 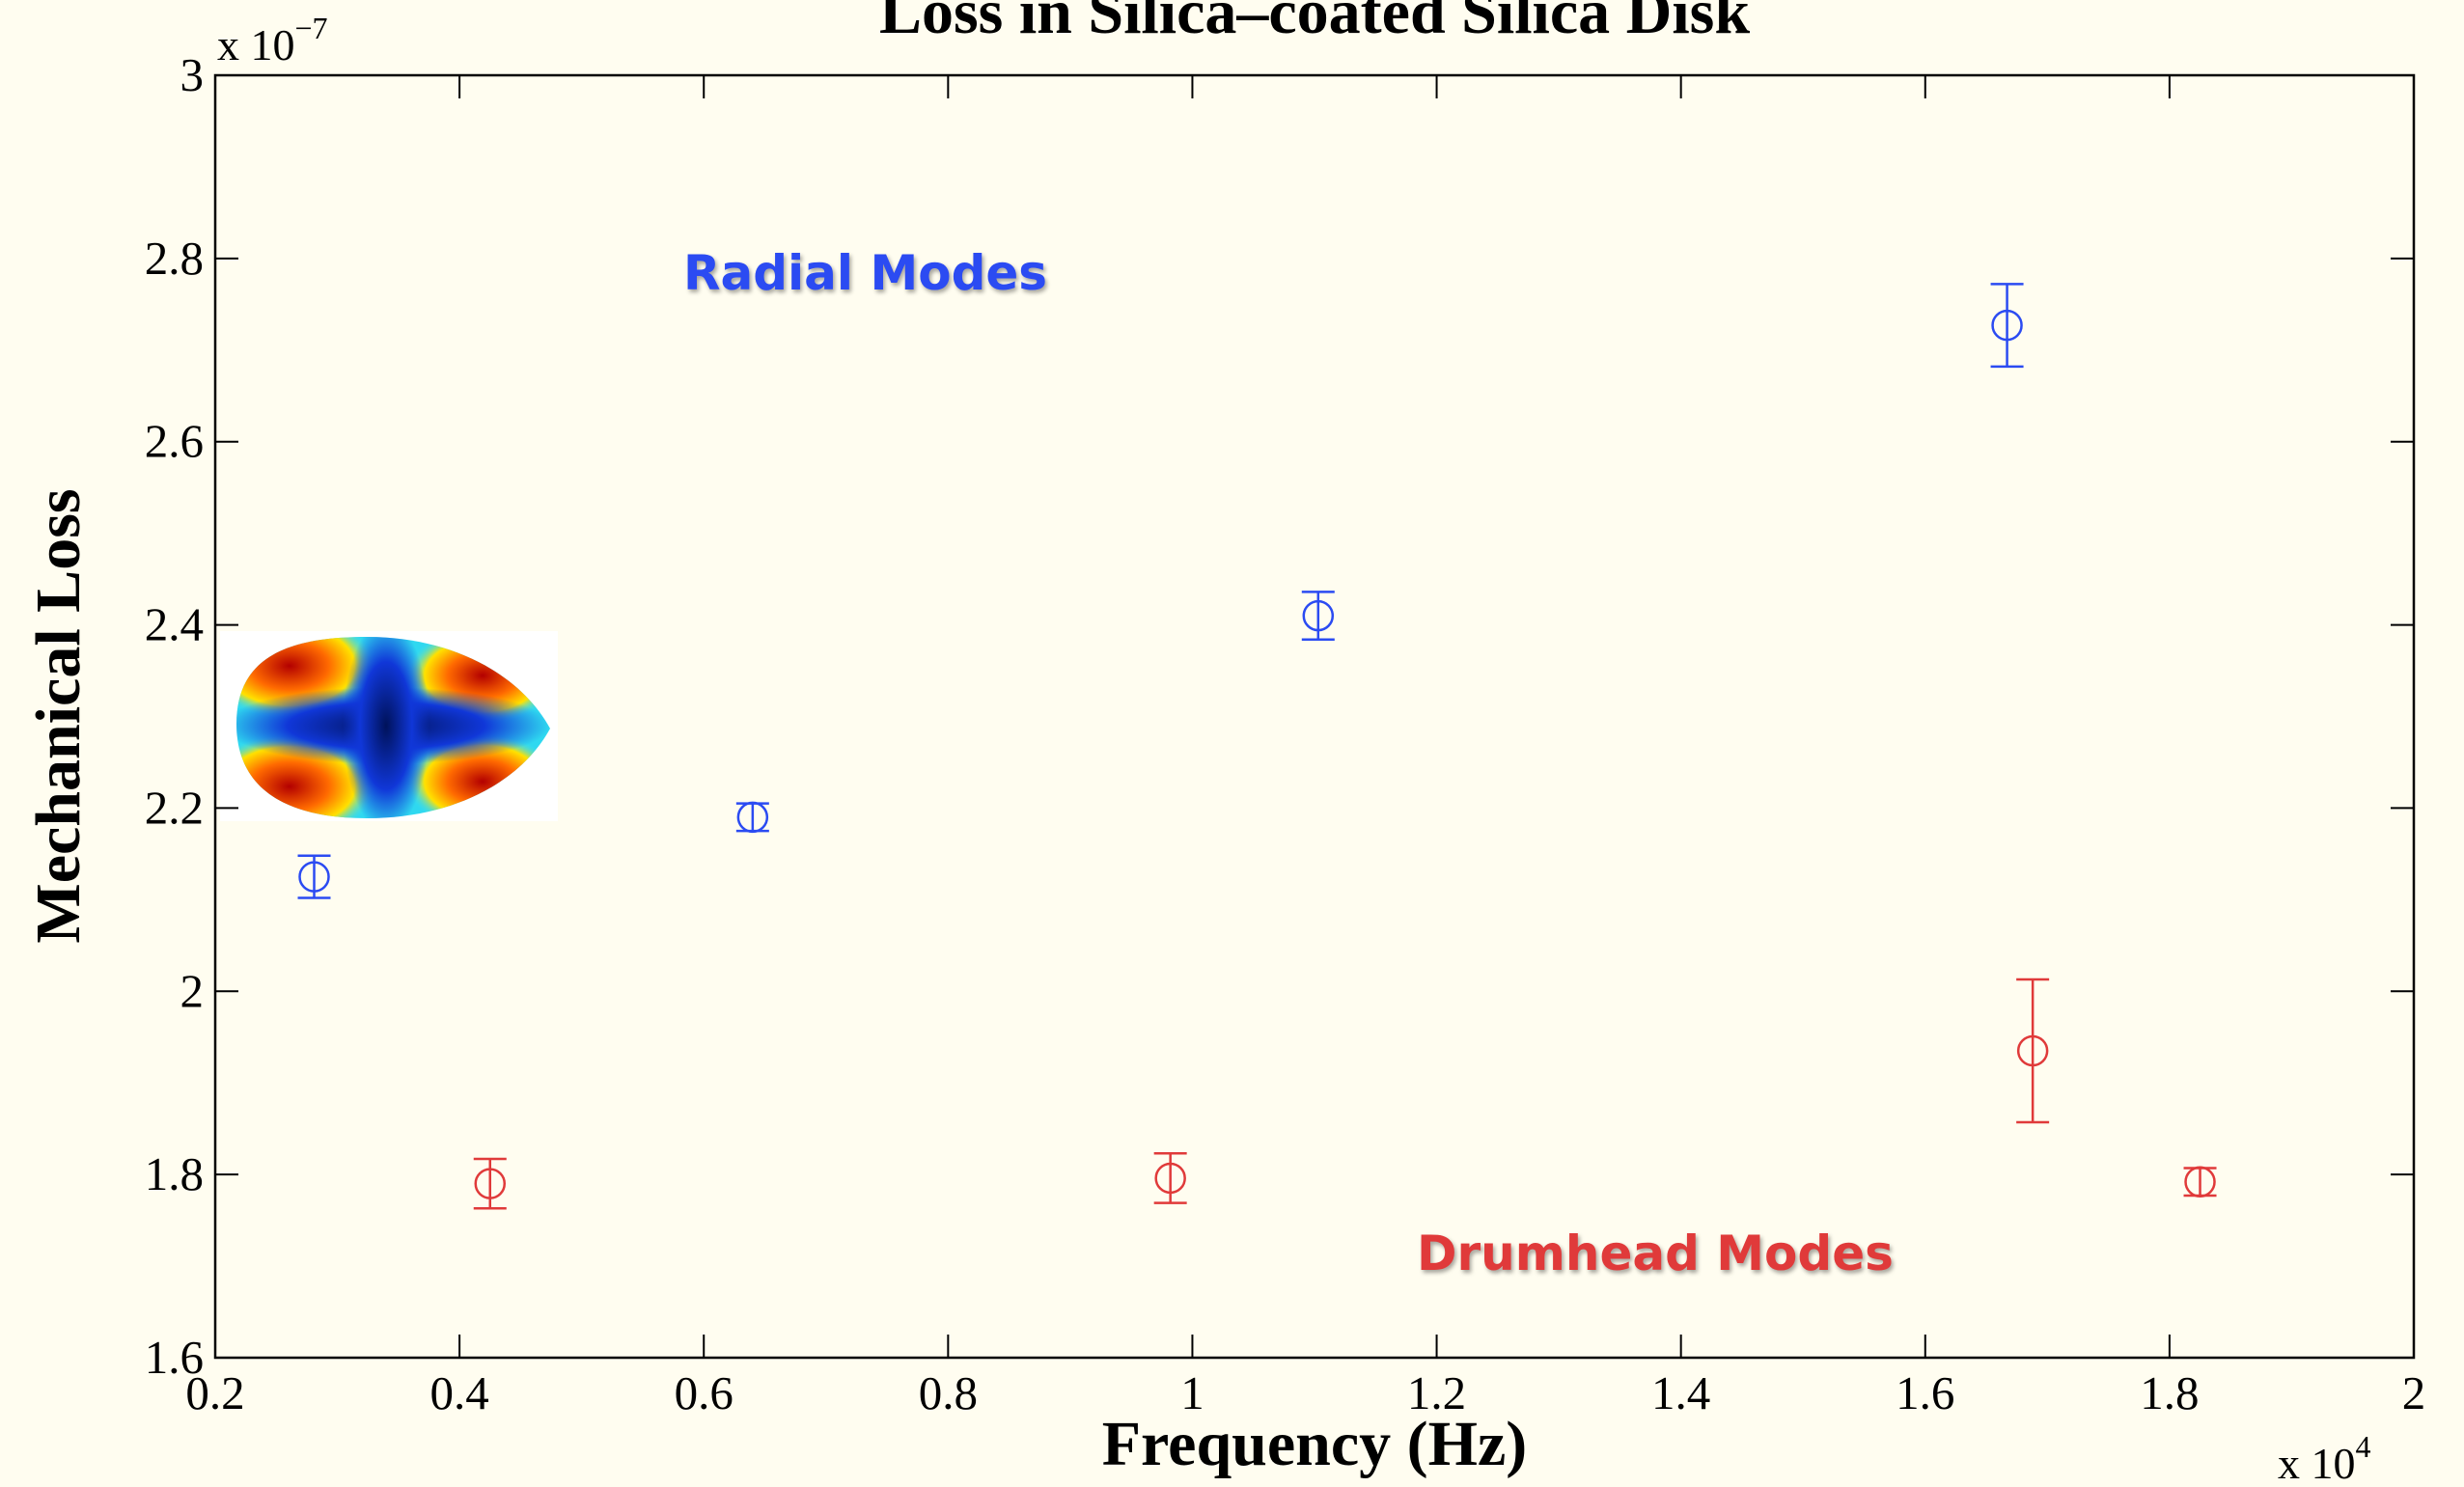 What do you see at coordinates (2169, 1393) in the screenshot?
I see `x-tick-label: 1.8` at bounding box center [2169, 1393].